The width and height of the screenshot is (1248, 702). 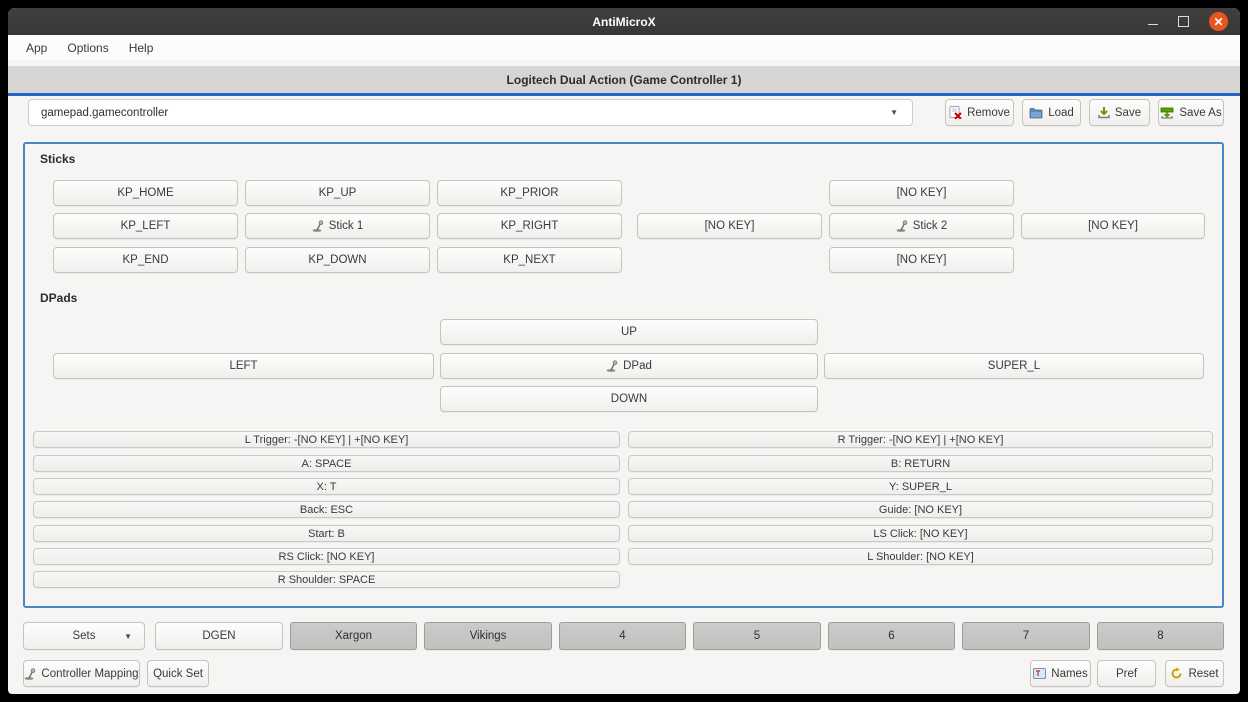 I want to click on button-label: L Trigger: -[NO KEY] | +[NO KEY], so click(x=326, y=439).